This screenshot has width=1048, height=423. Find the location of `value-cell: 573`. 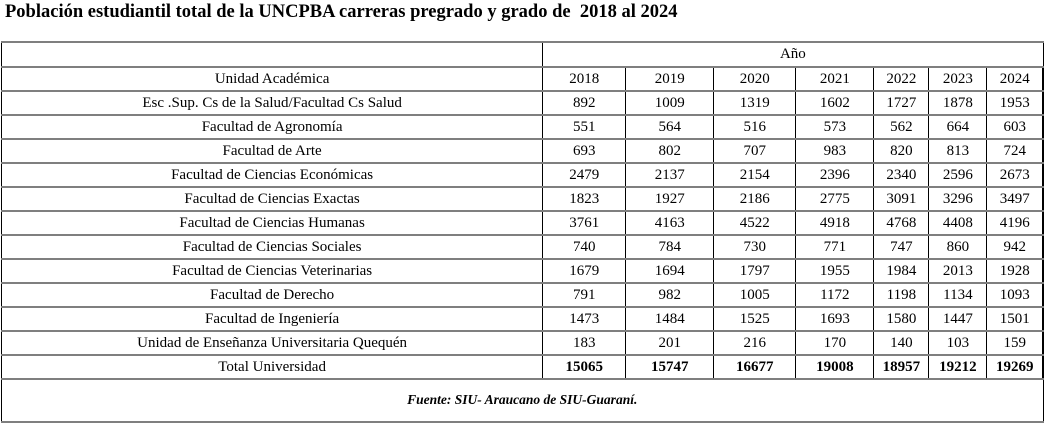

value-cell: 573 is located at coordinates (835, 127).